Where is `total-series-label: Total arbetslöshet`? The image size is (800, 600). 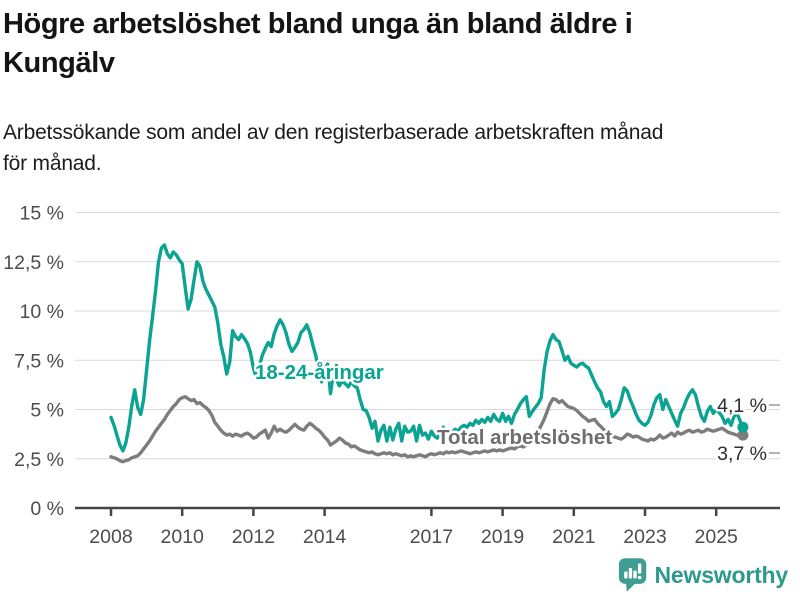
total-series-label: Total arbetslöshet is located at coordinates (524, 437).